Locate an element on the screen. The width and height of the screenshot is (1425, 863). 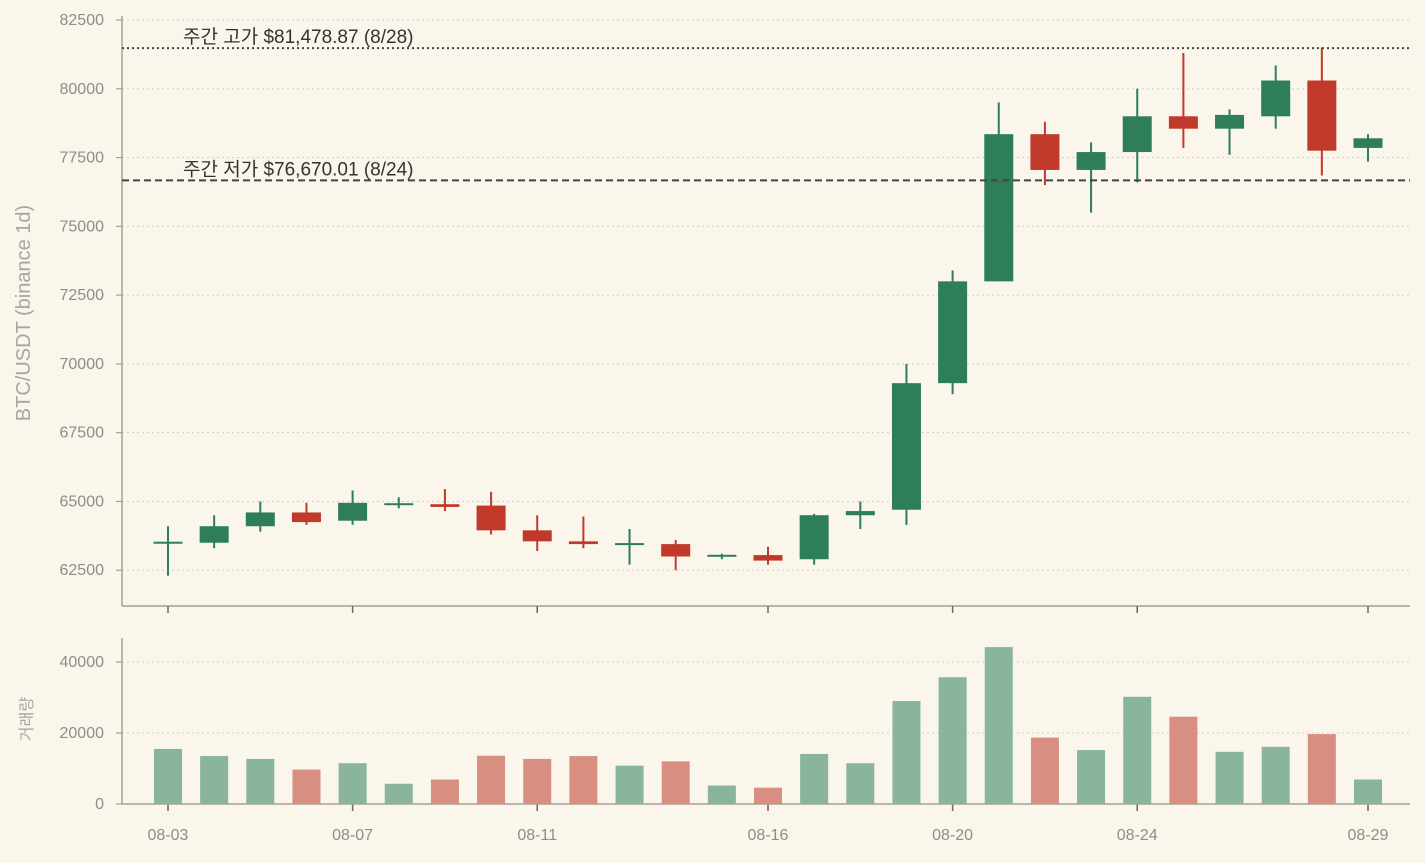
price-y-tick-label: 62500 is located at coordinates (82, 570).